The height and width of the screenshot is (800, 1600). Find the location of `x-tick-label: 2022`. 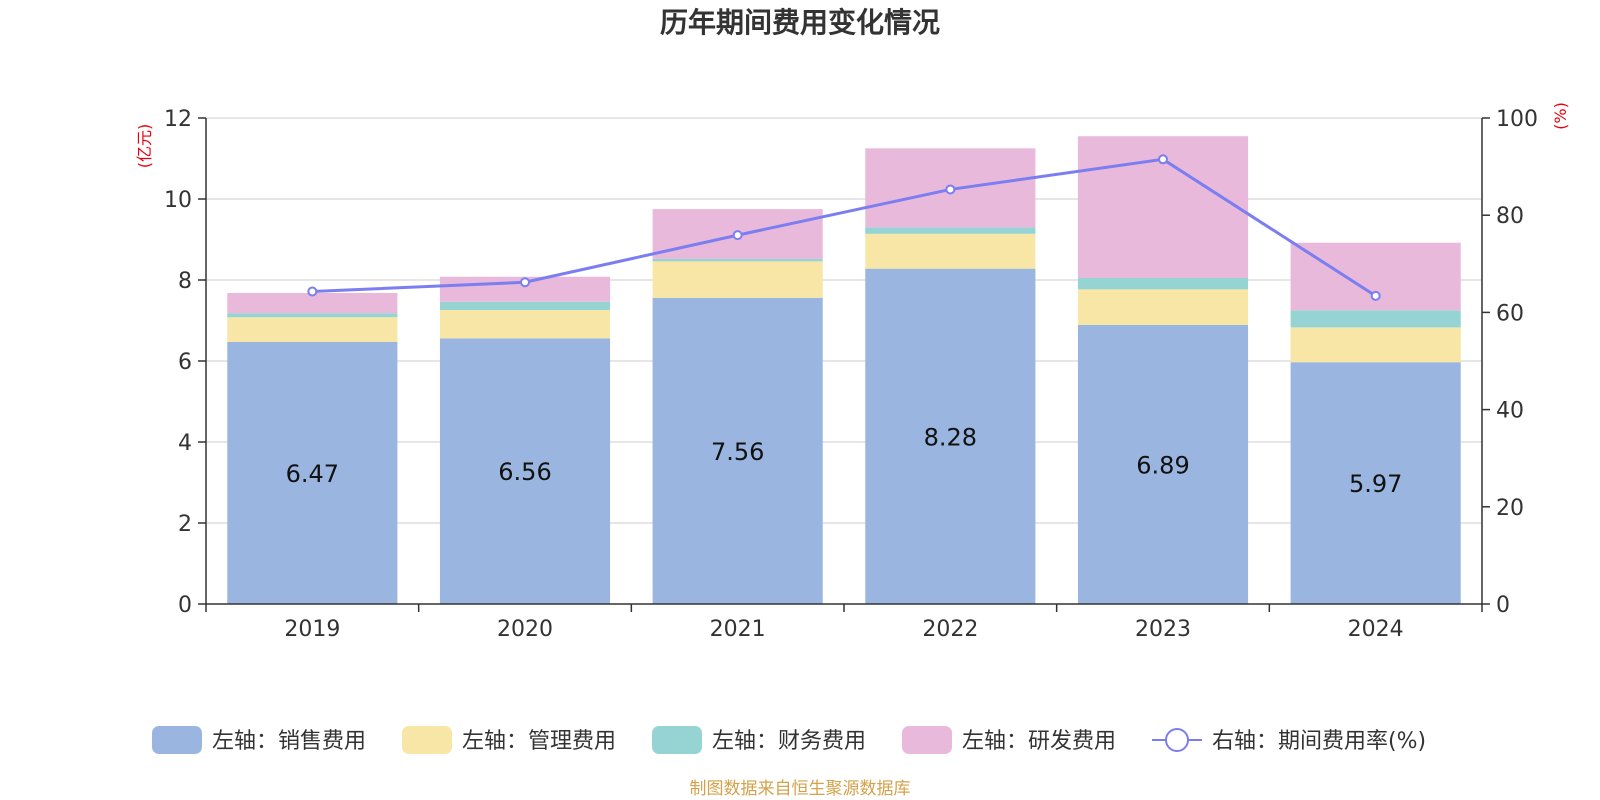

x-tick-label: 2022 is located at coordinates (950, 629).